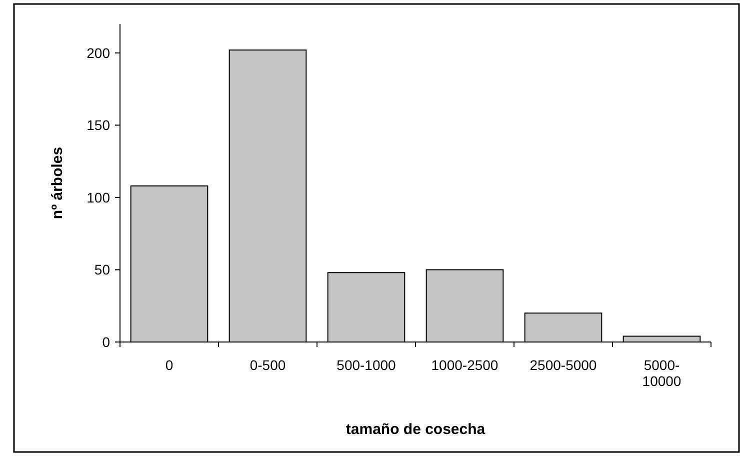 The width and height of the screenshot is (753, 456). What do you see at coordinates (57, 183) in the screenshot?
I see `y-axis-title: nº árboles` at bounding box center [57, 183].